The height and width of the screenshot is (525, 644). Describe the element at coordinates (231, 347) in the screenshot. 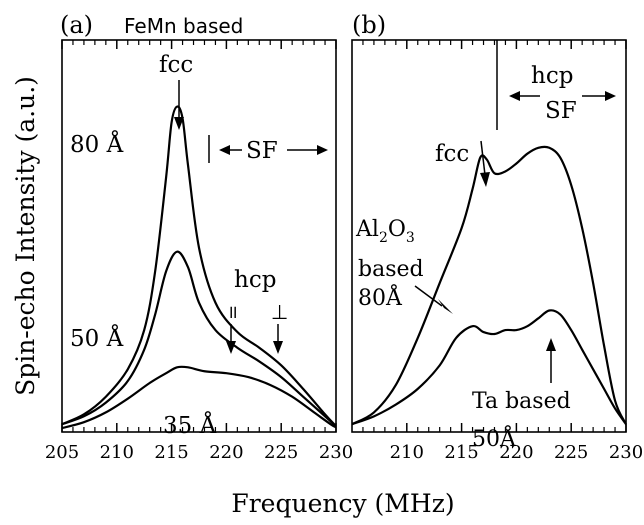

I see `panel-a-parallel-arrow-head` at that location.